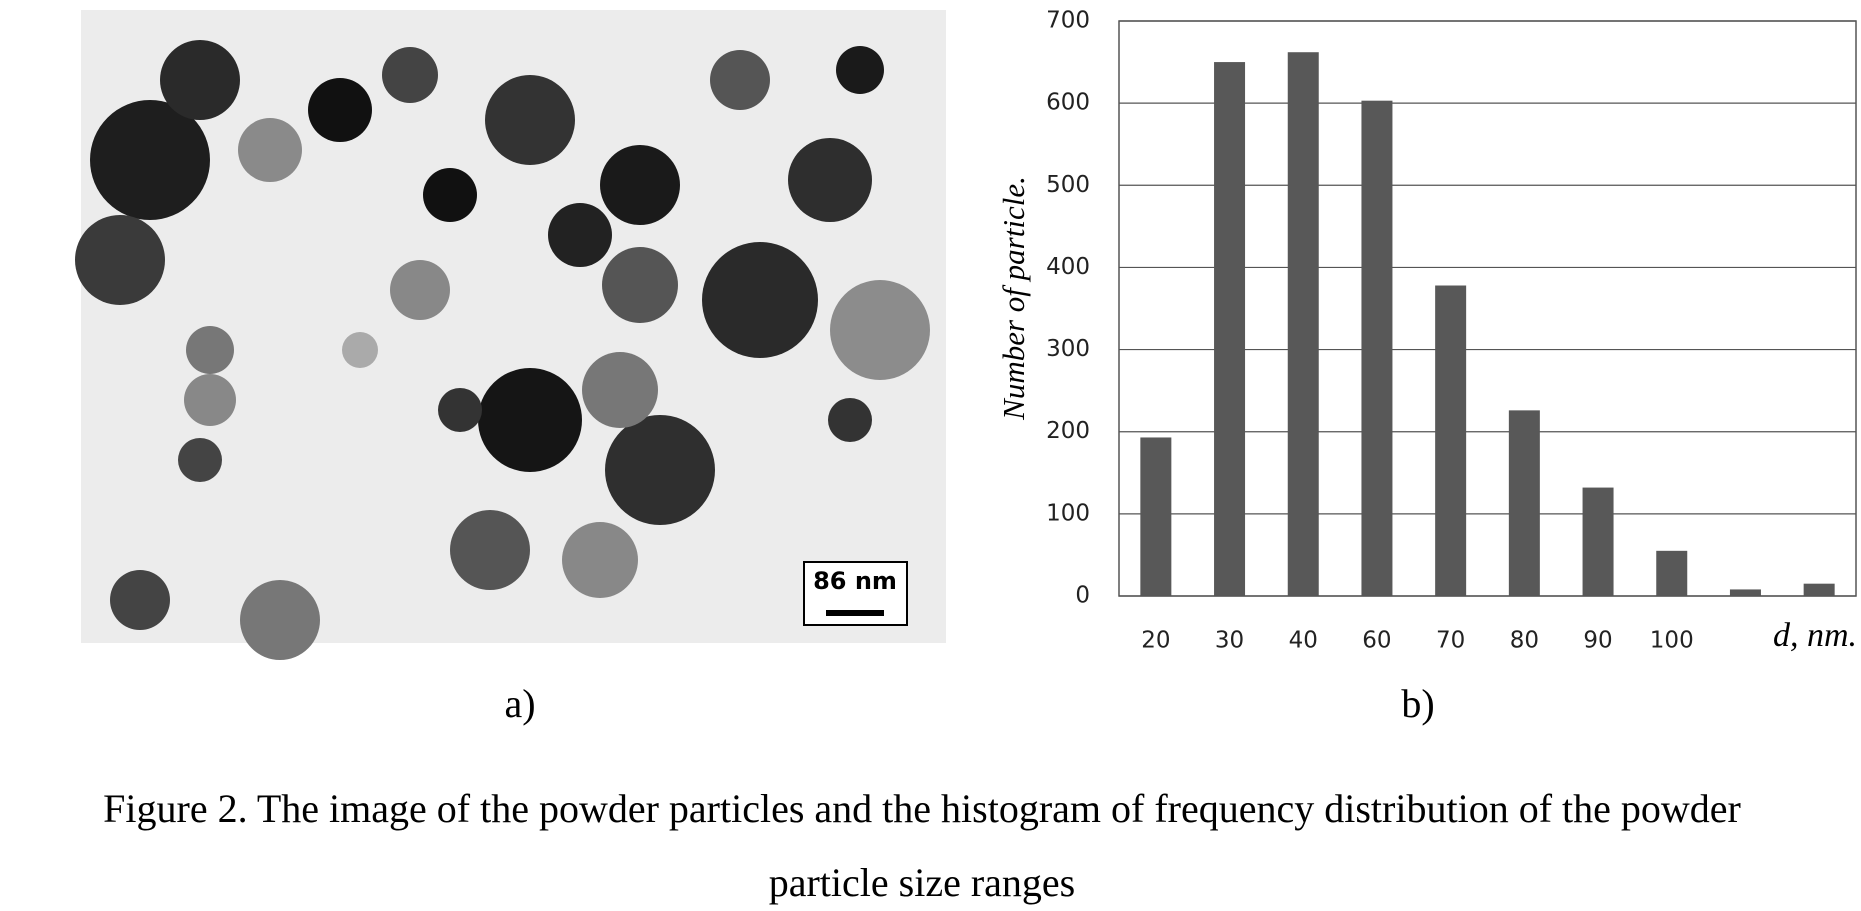  I want to click on x-axis-label: d, nm., so click(1815, 635).